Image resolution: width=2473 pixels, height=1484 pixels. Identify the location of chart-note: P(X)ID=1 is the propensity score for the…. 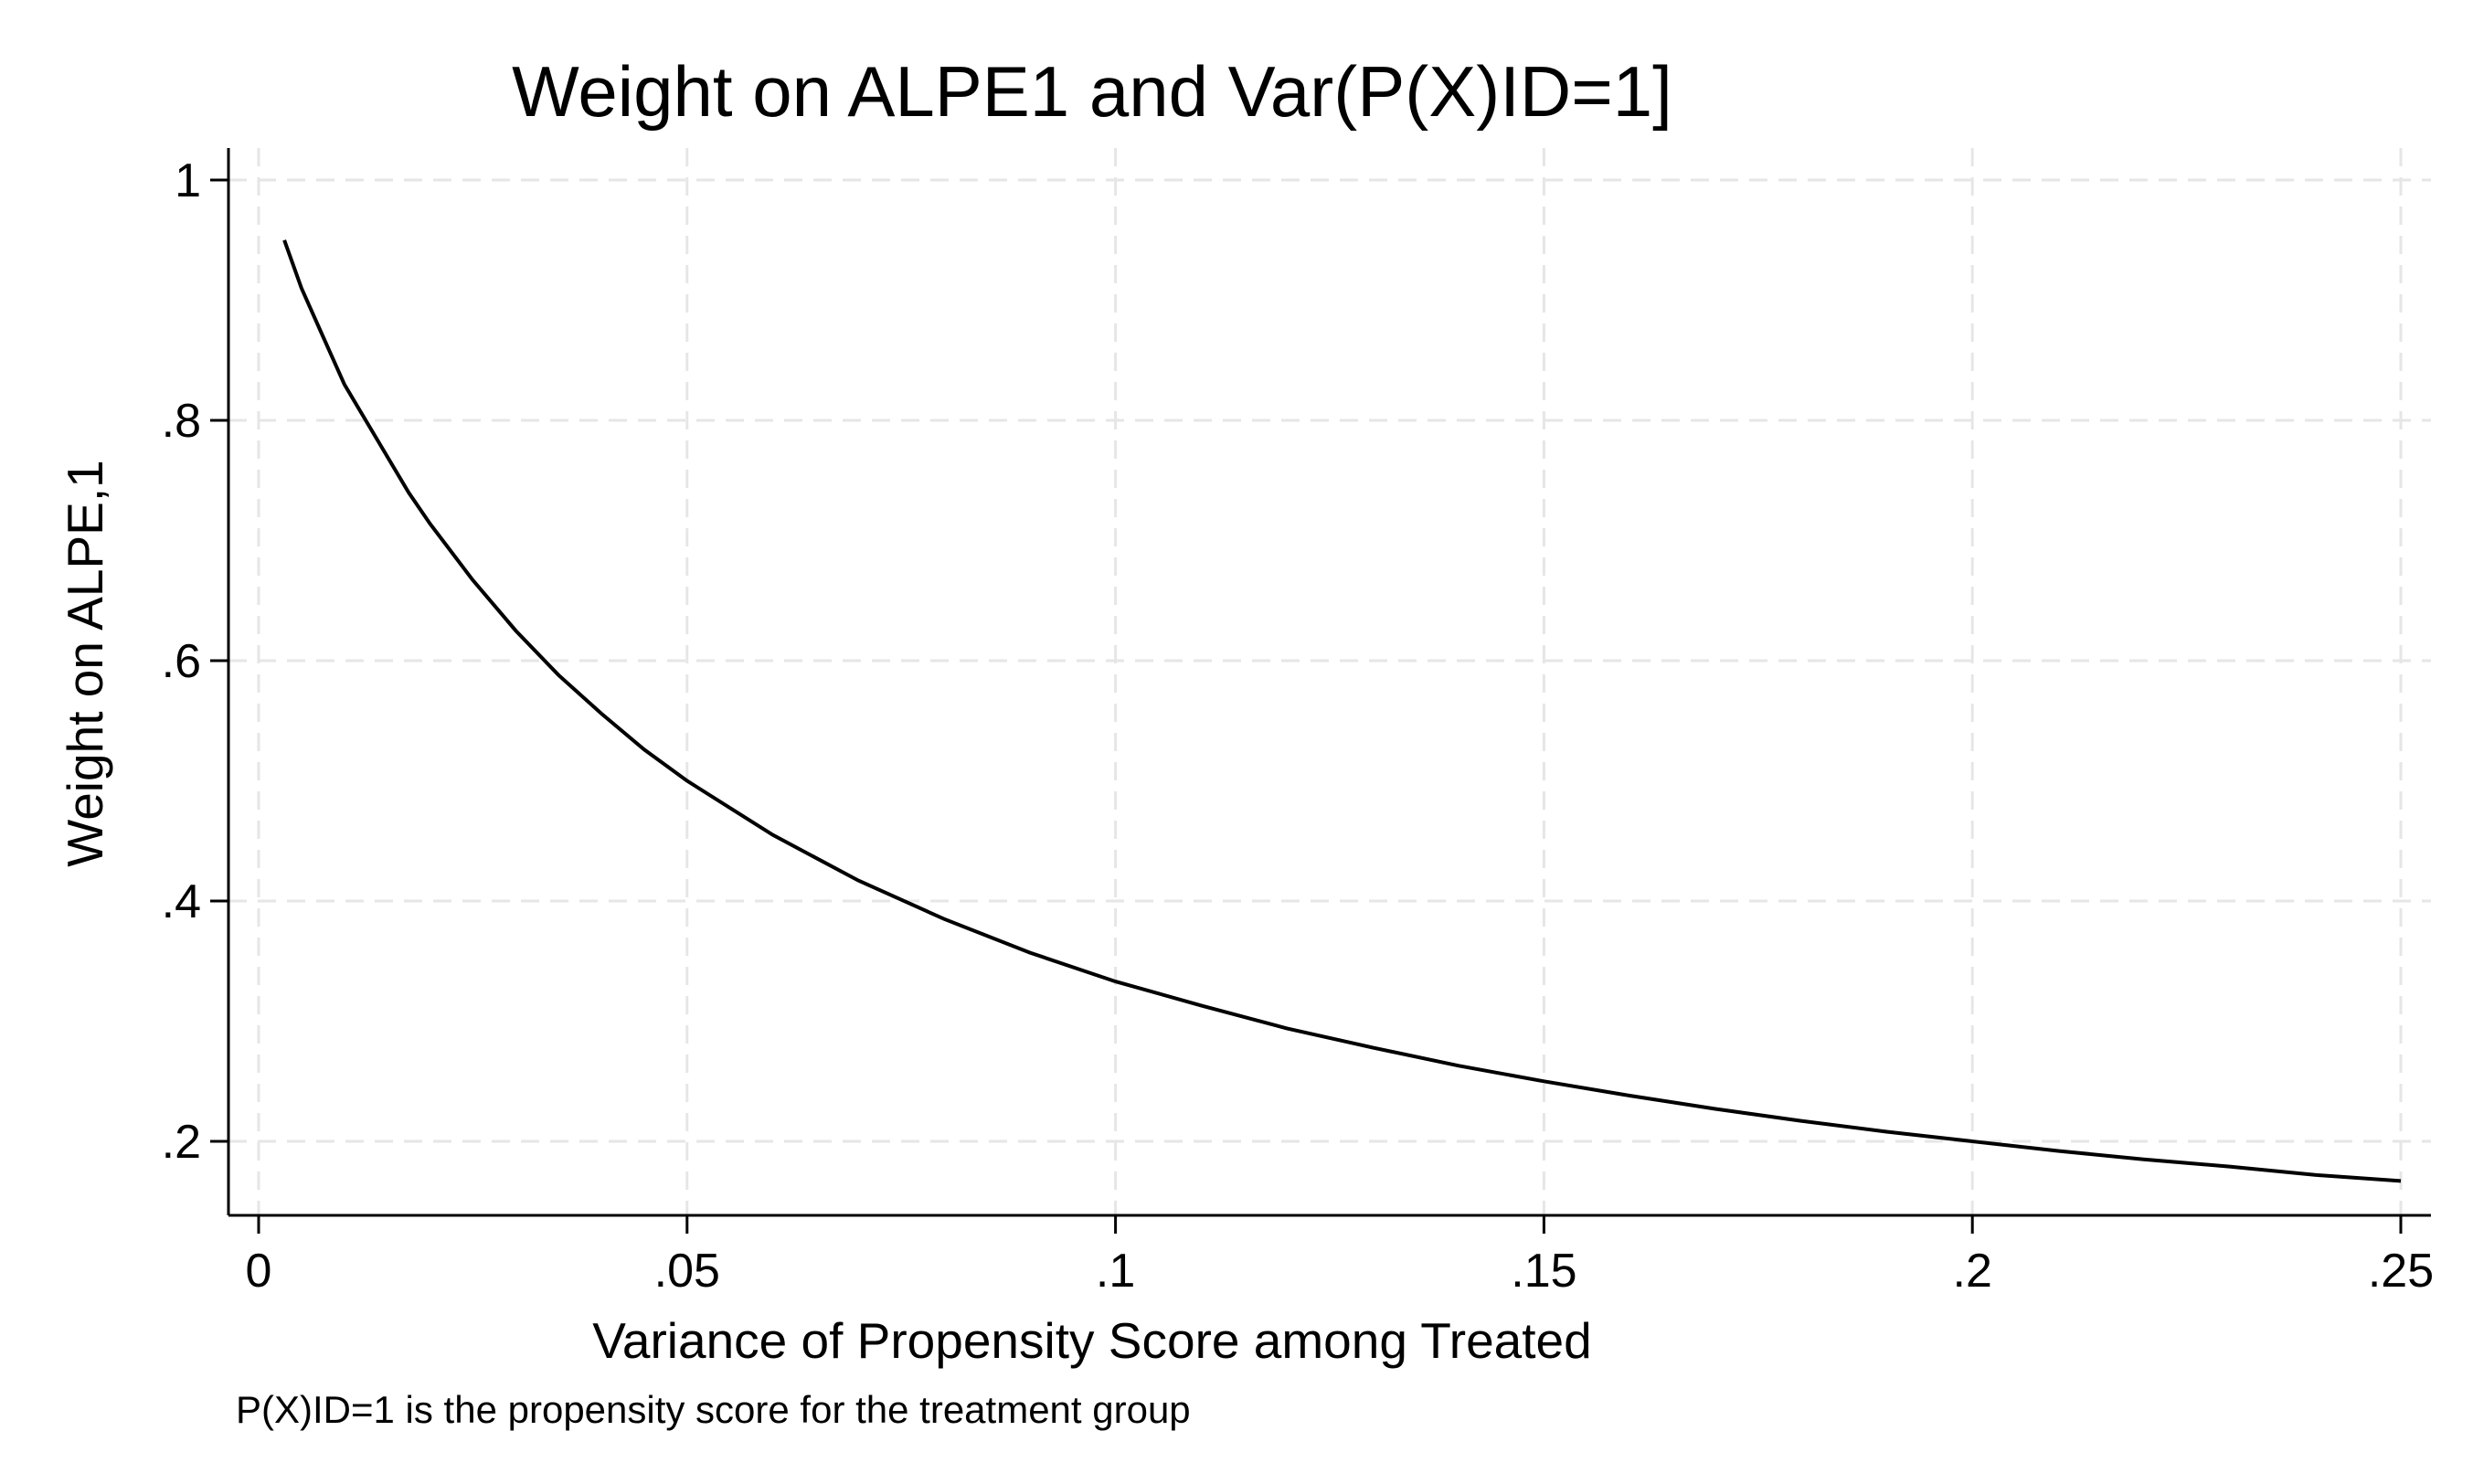
(713, 1410).